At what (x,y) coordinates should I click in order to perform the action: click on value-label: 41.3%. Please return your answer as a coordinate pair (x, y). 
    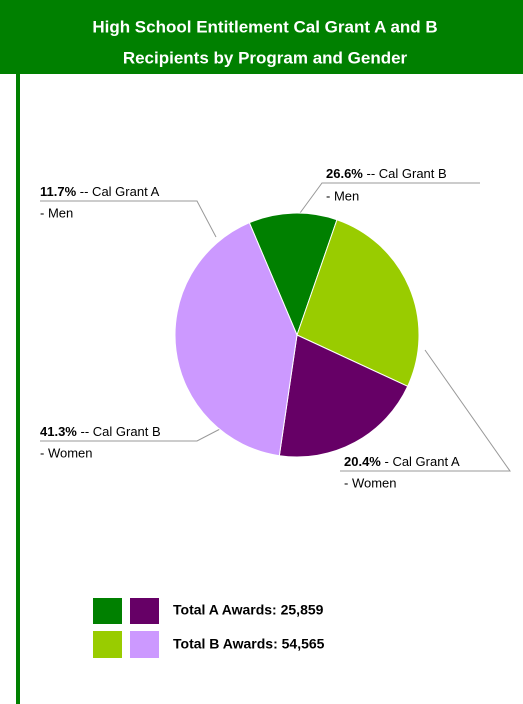
    Looking at the image, I should click on (58, 431).